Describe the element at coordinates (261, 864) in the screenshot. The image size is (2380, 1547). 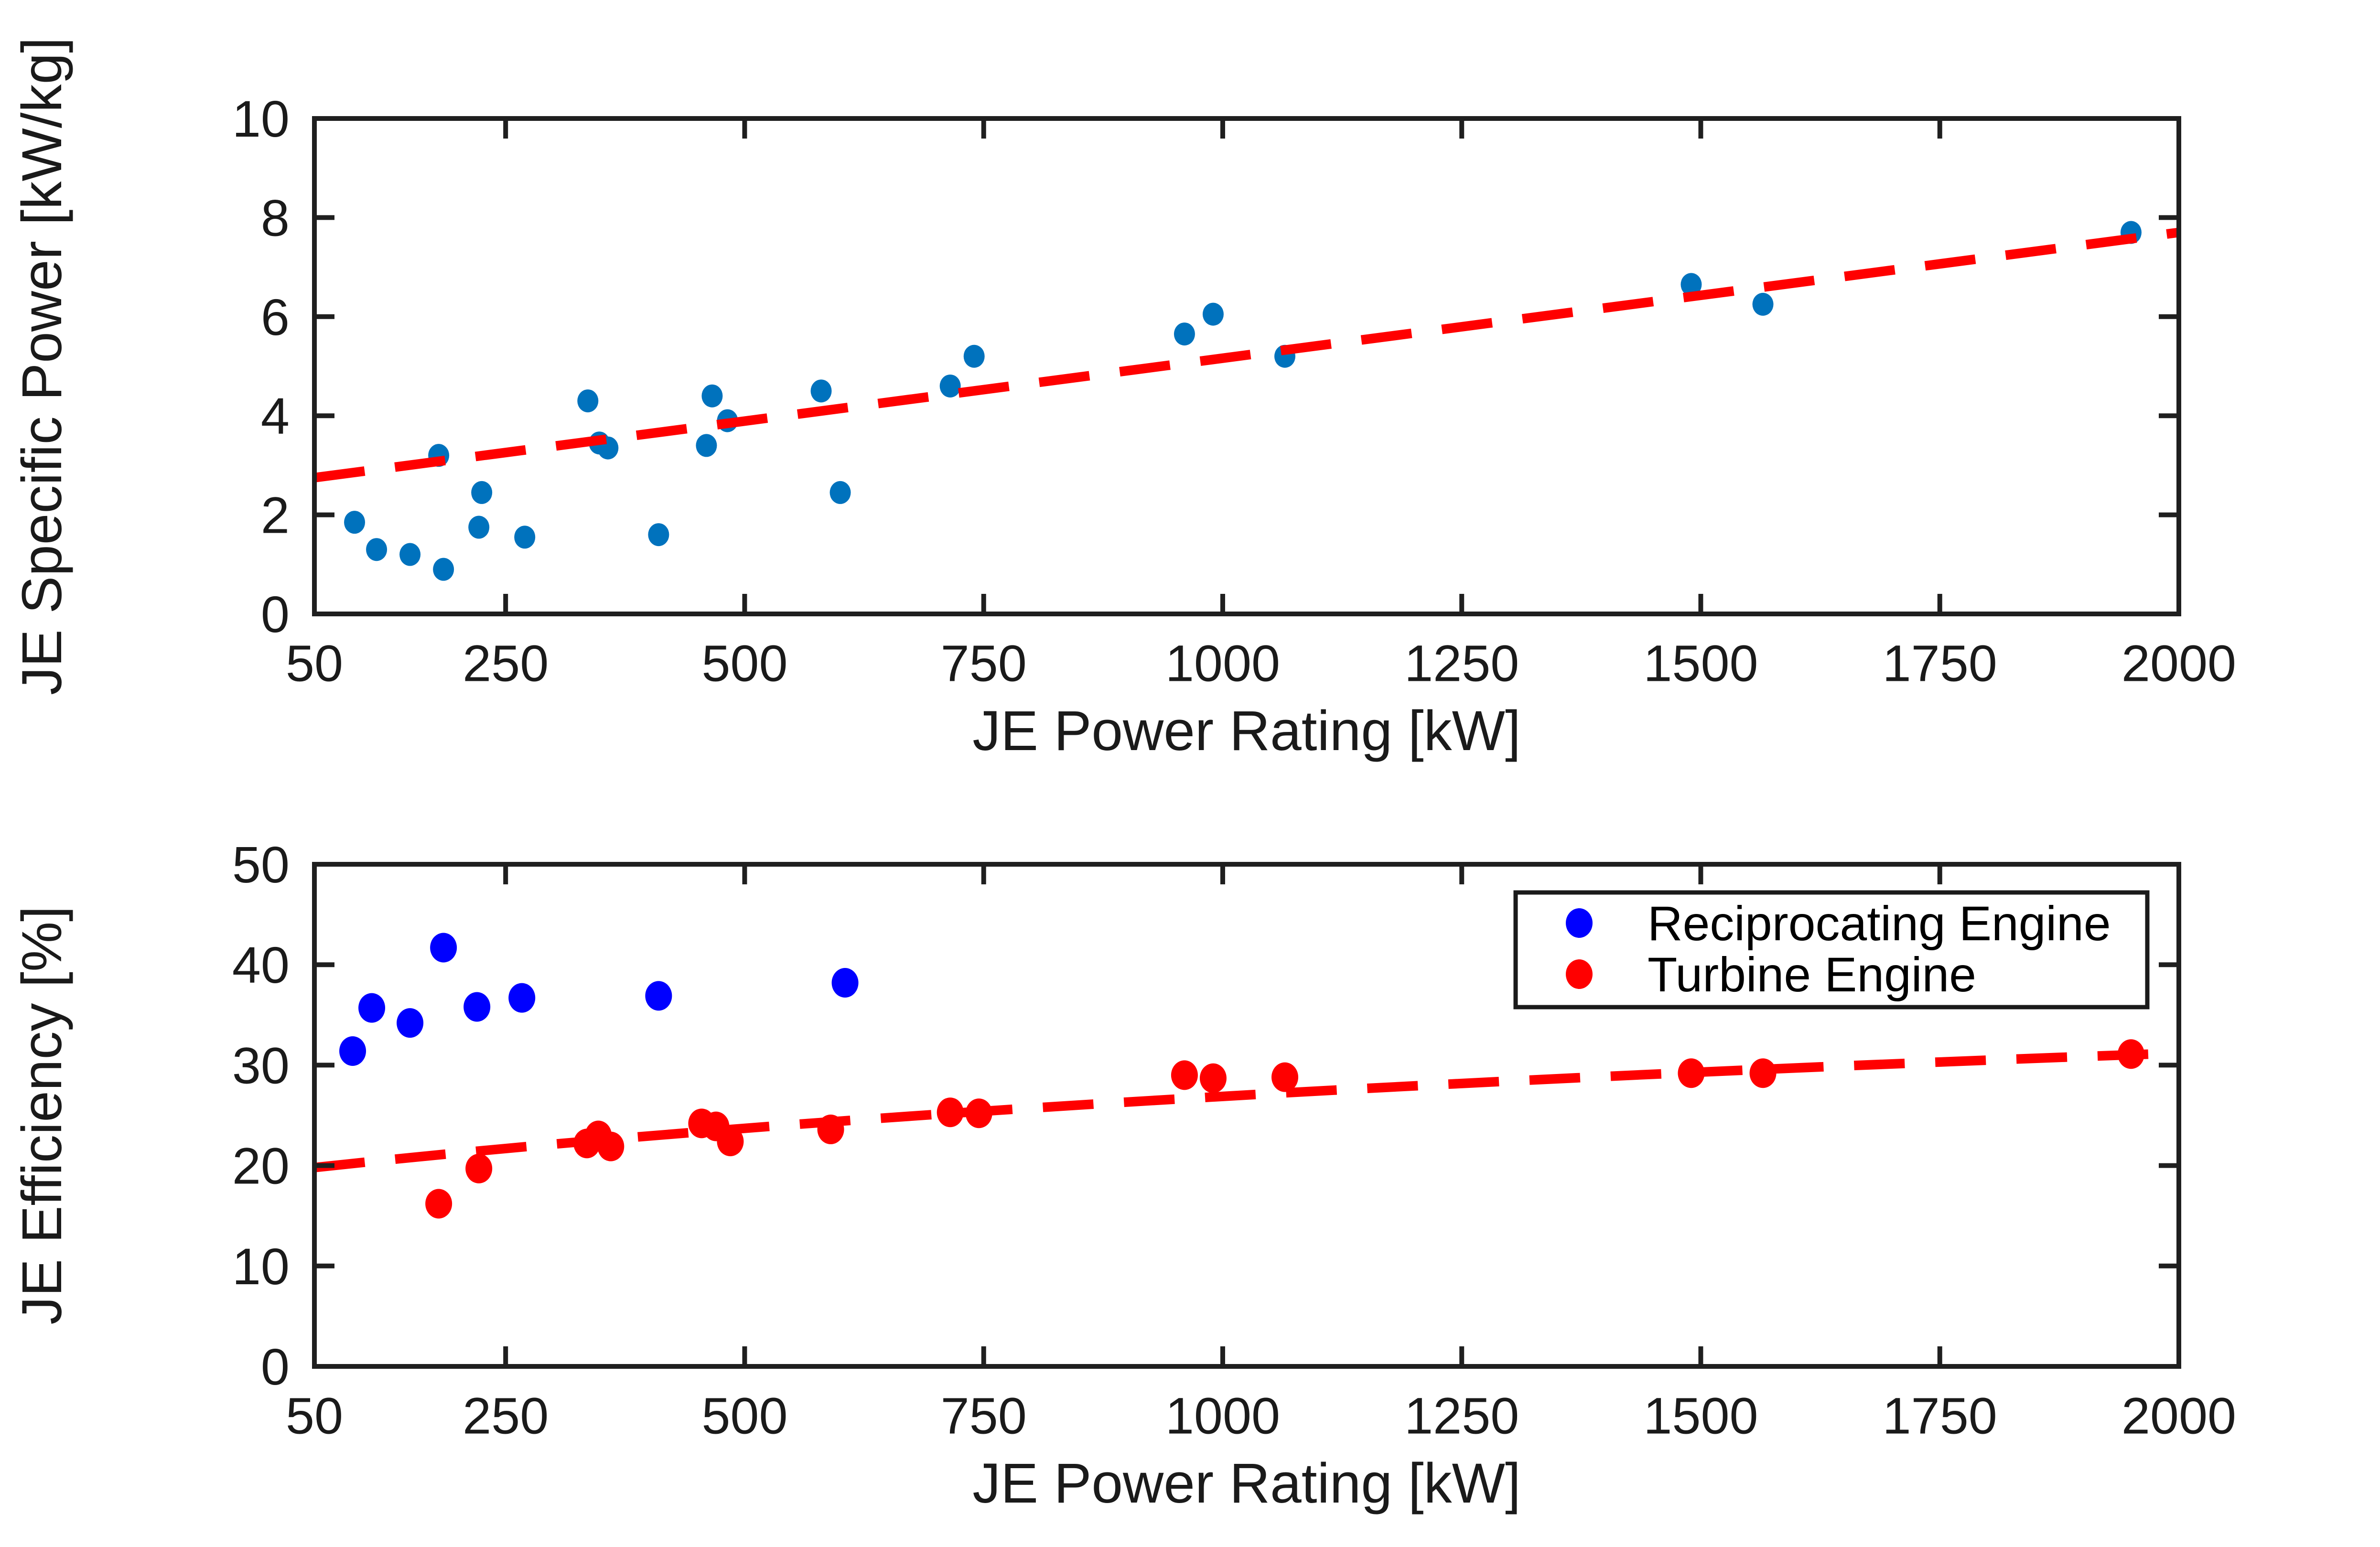
I see `y-tick-label: 50` at that location.